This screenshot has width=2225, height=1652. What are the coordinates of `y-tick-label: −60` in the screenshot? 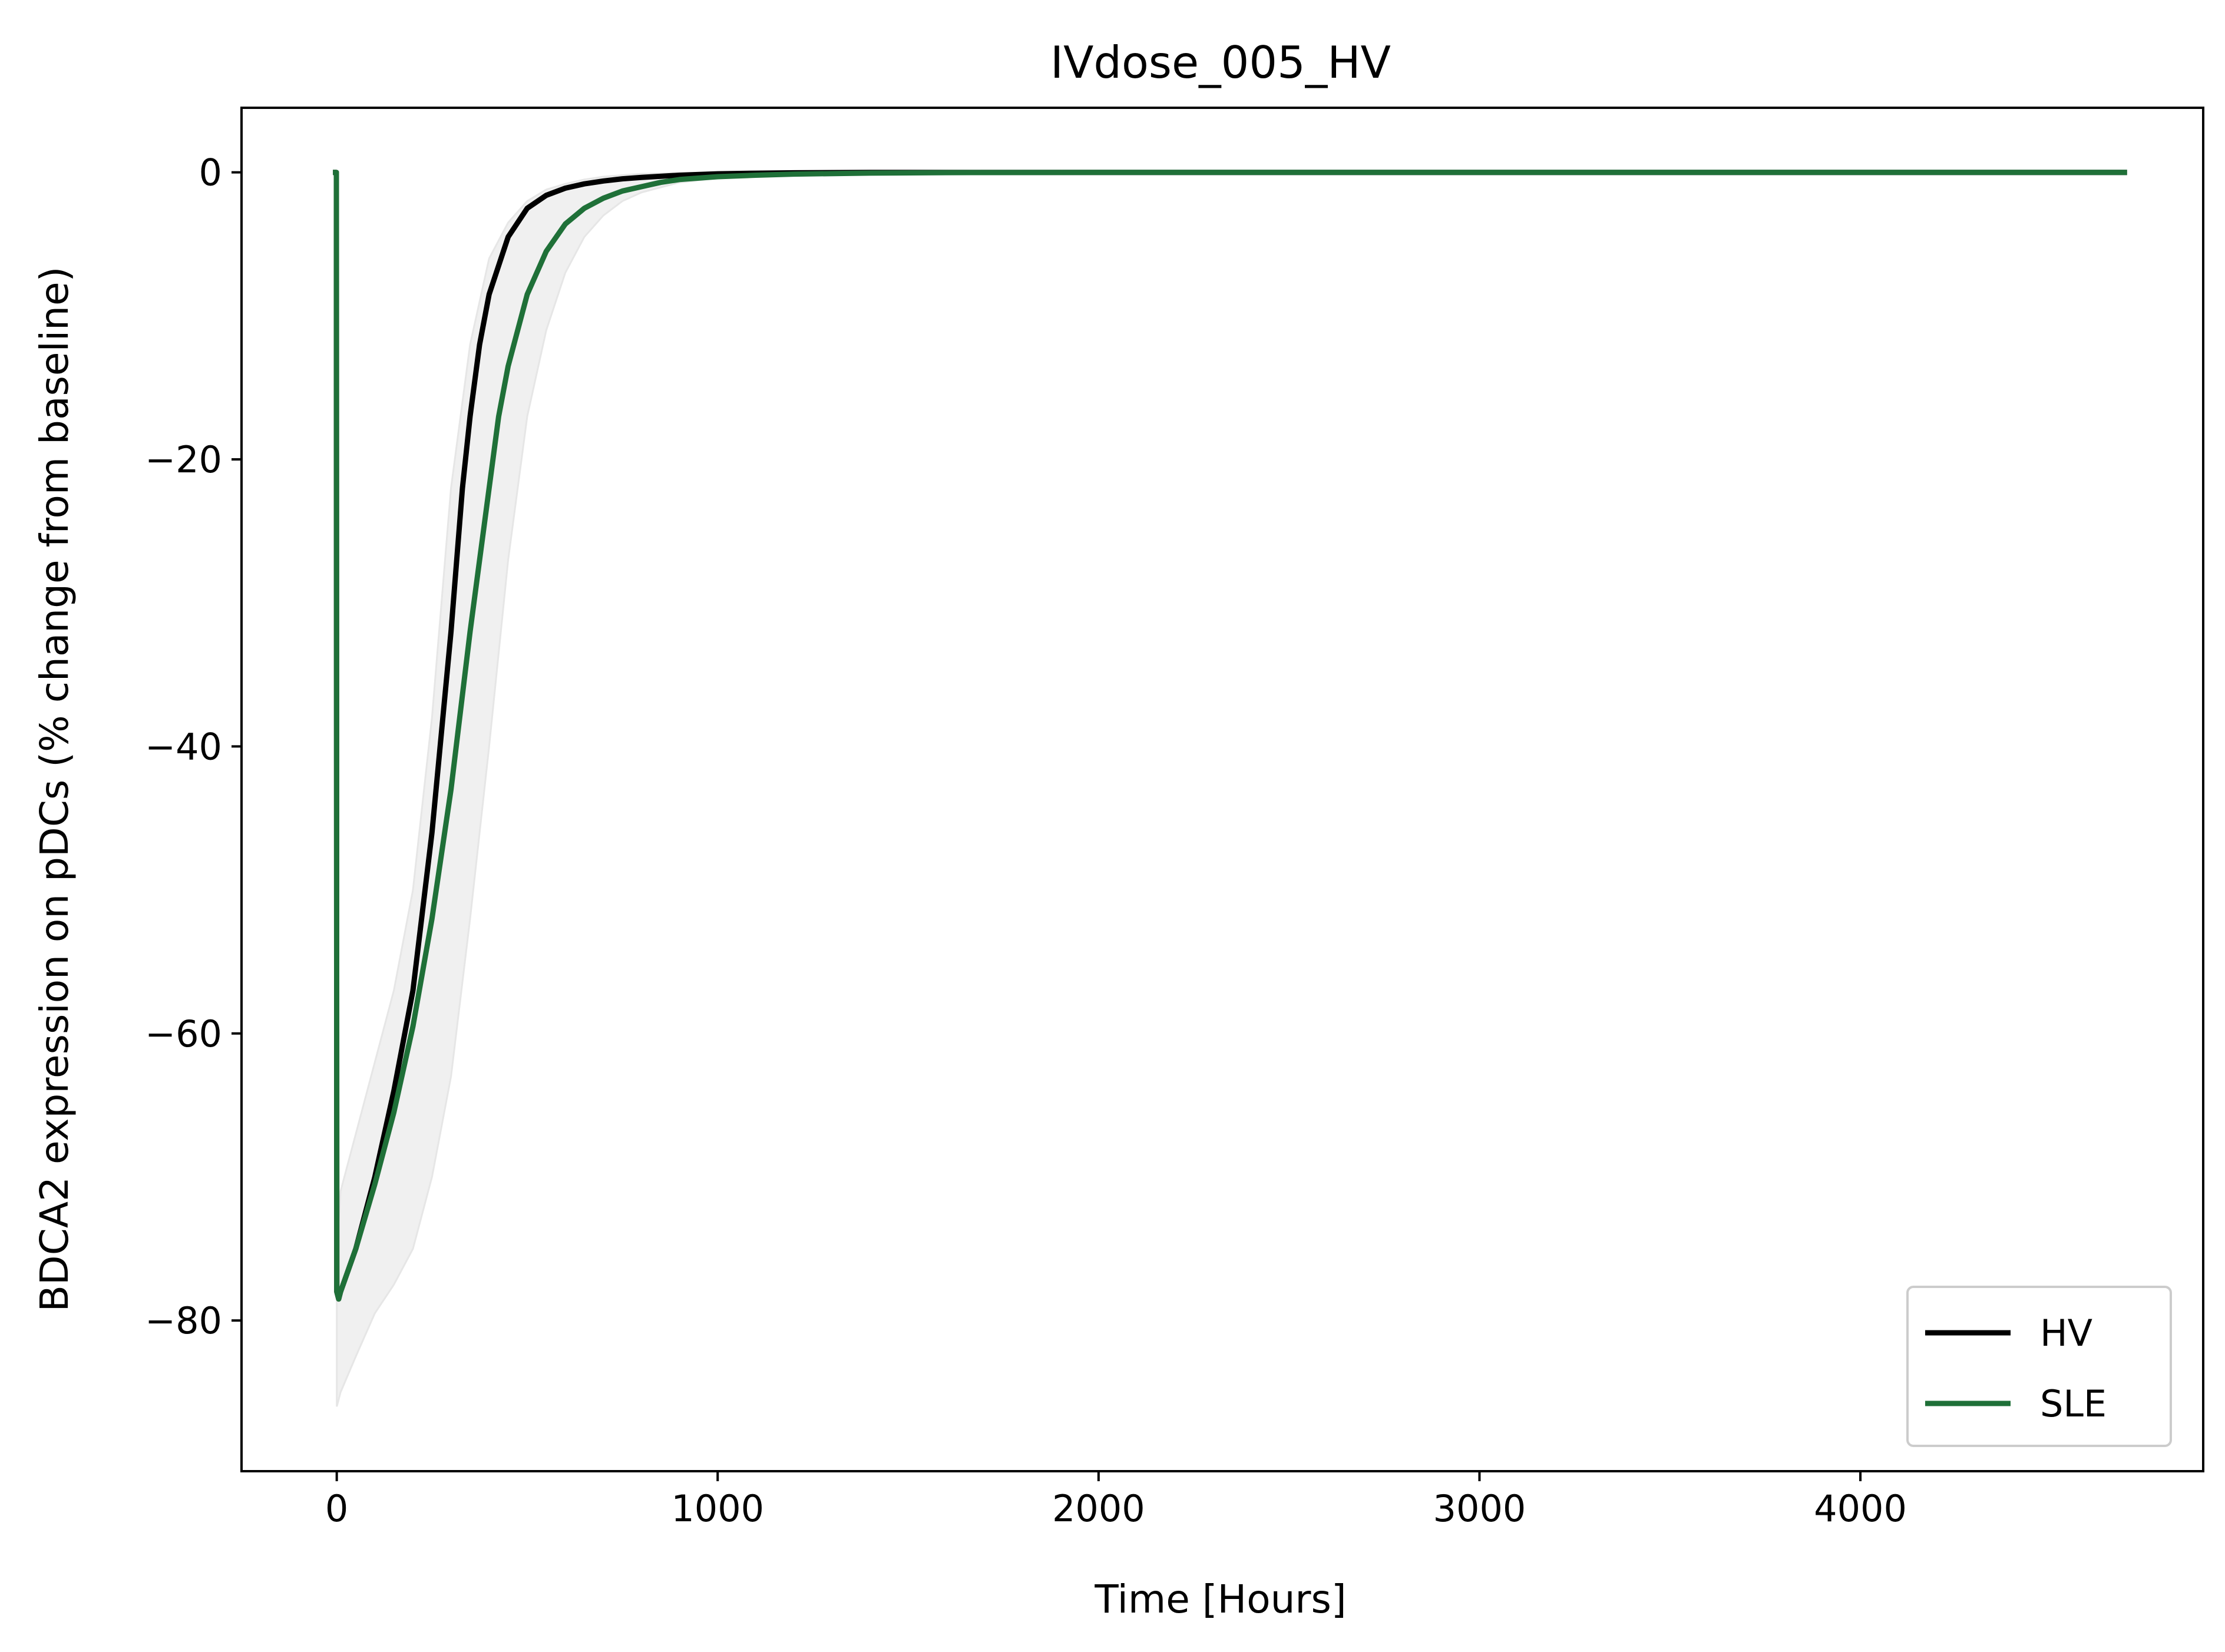 It's located at (183, 1033).